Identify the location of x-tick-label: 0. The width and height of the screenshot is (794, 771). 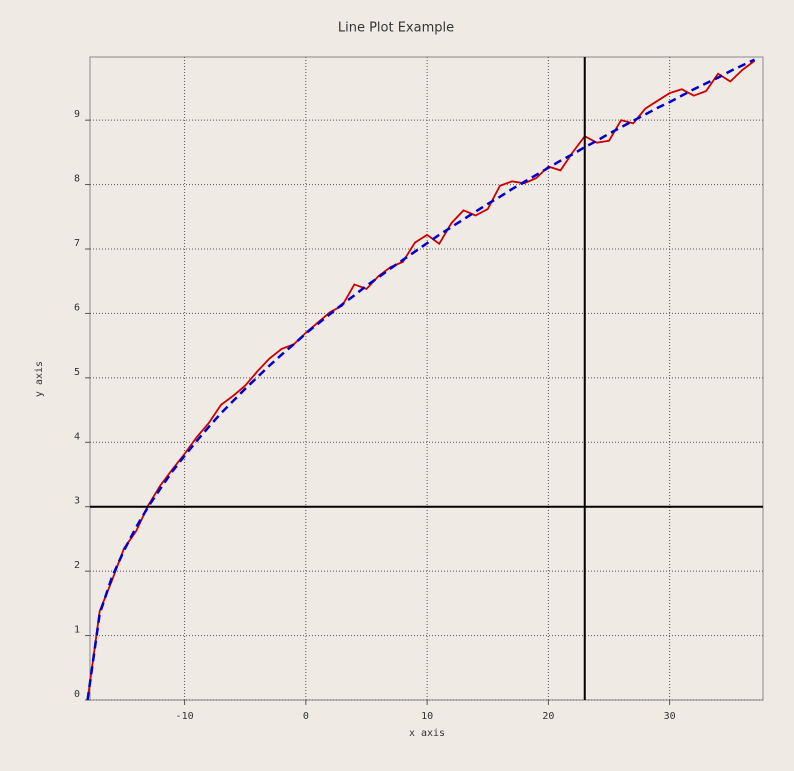
(306, 716).